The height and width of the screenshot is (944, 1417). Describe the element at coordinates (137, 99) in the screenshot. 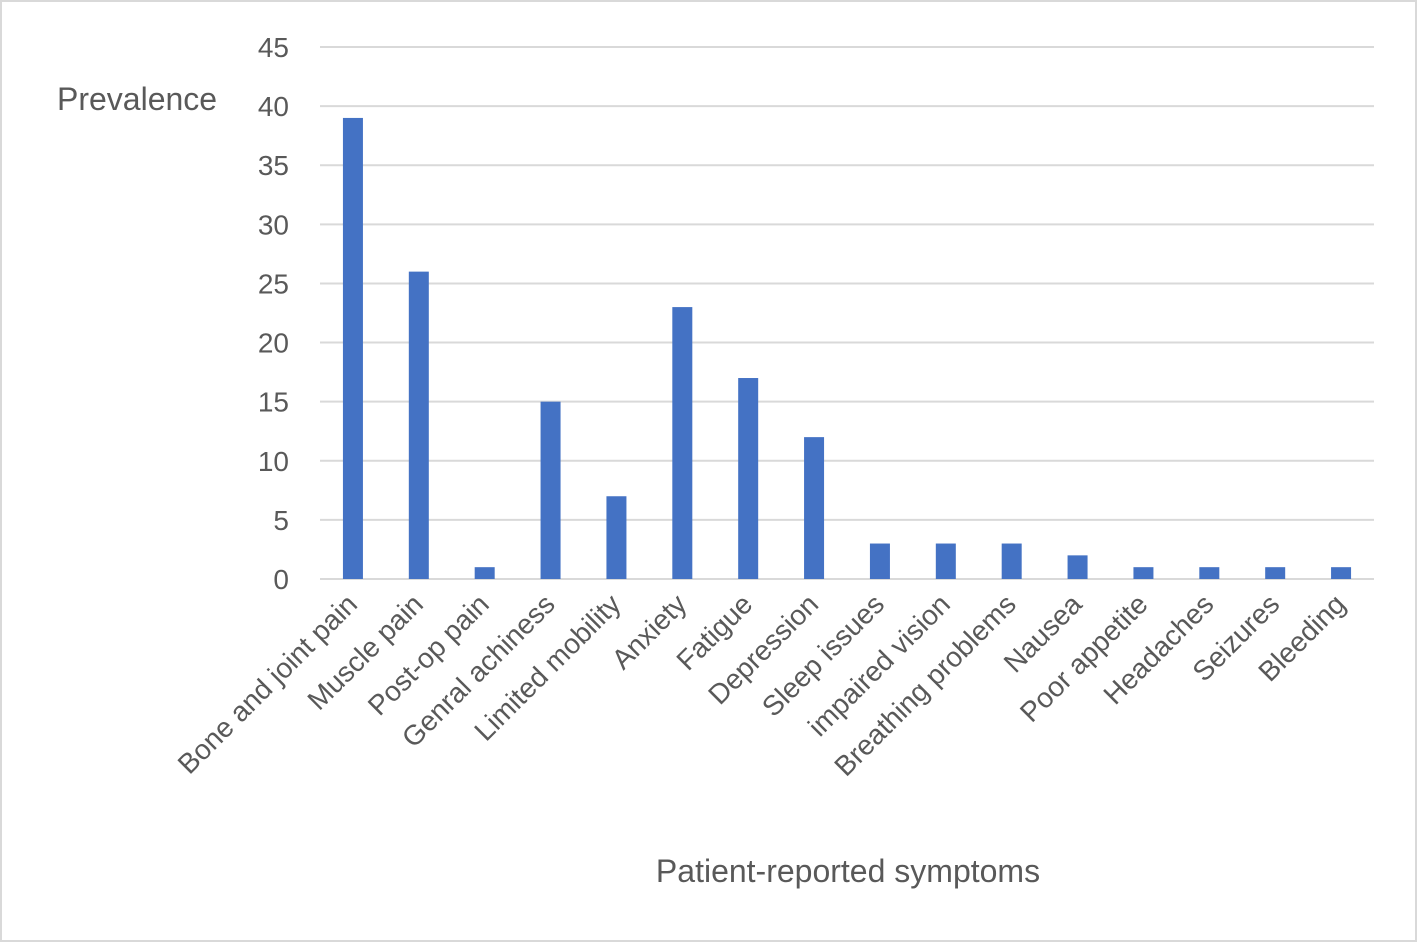

I see `y-axis-title: Prevalence` at that location.